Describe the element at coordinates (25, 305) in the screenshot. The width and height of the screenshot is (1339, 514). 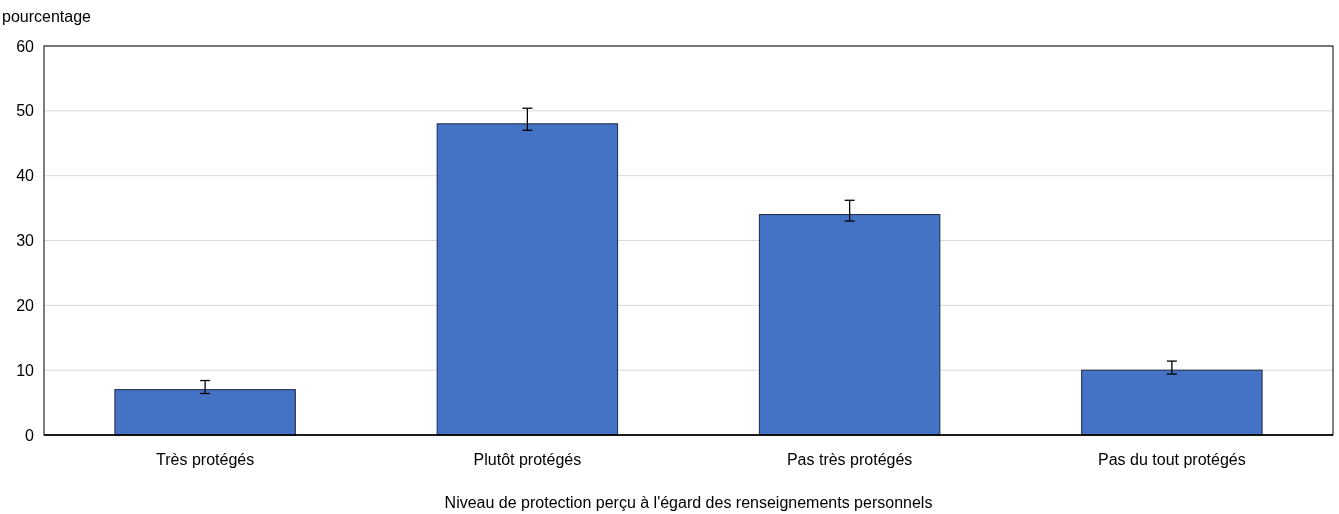
I see `y-tick-label: 20` at that location.